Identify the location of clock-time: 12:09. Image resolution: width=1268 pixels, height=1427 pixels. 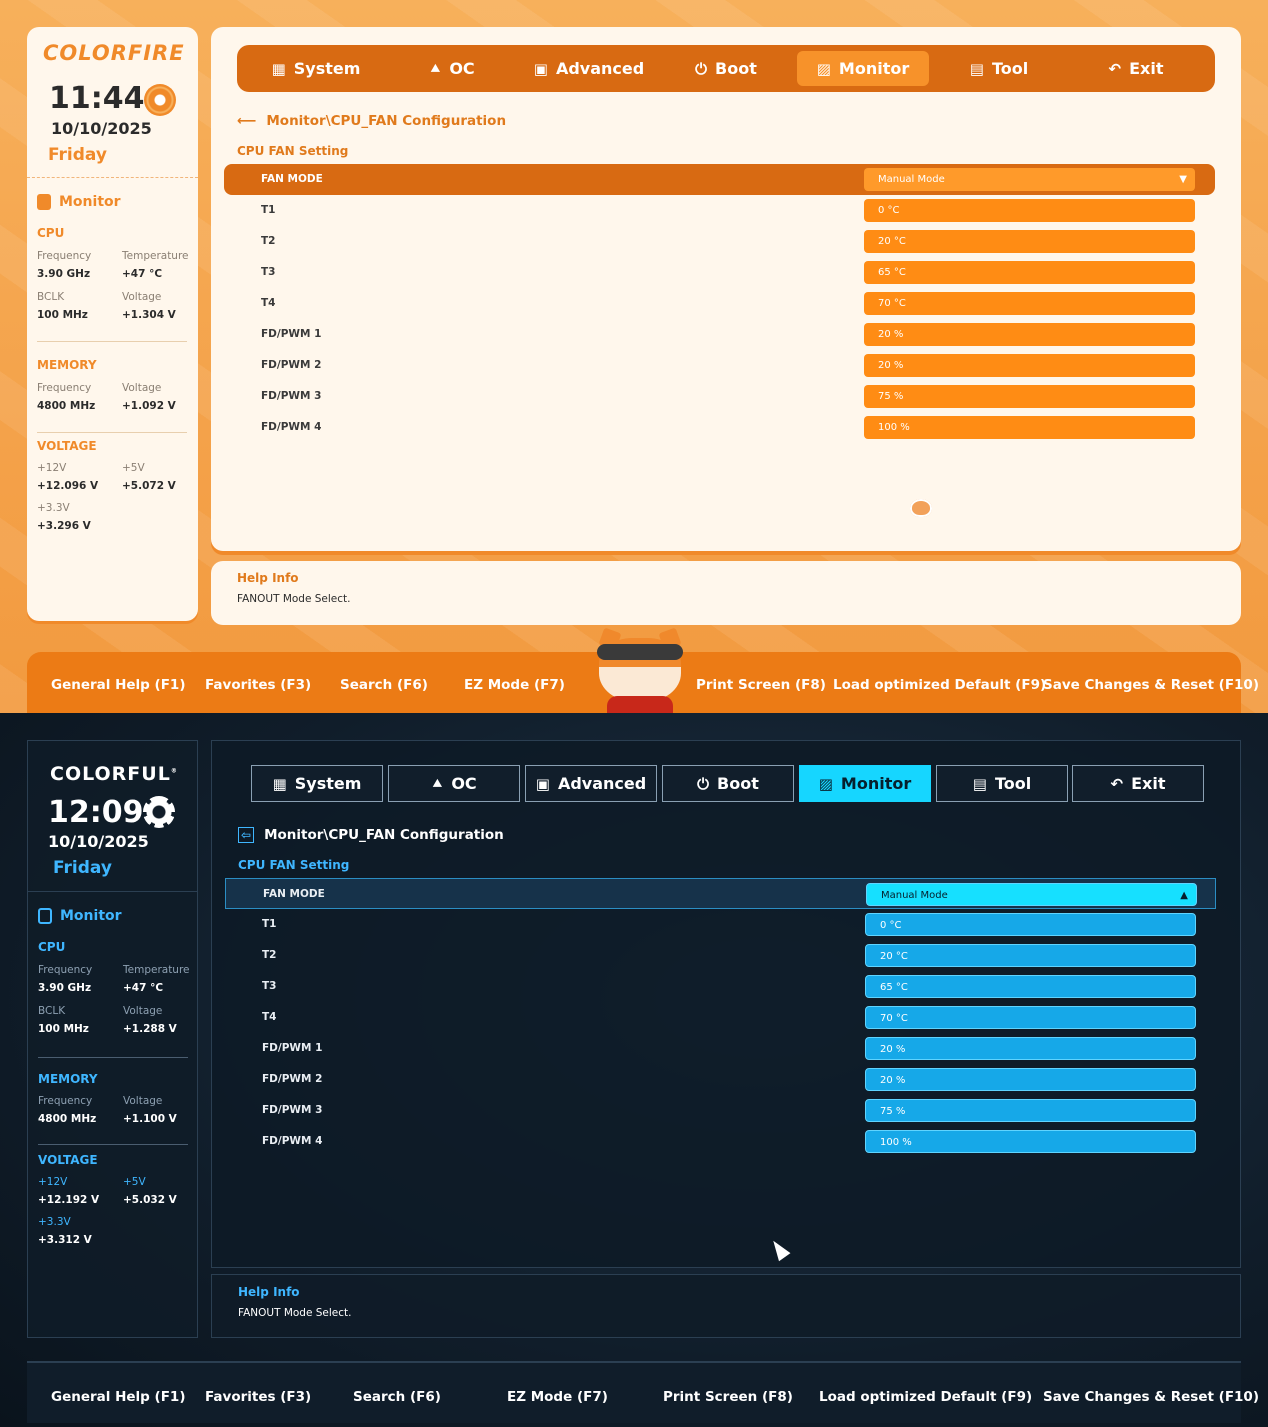
(96, 812).